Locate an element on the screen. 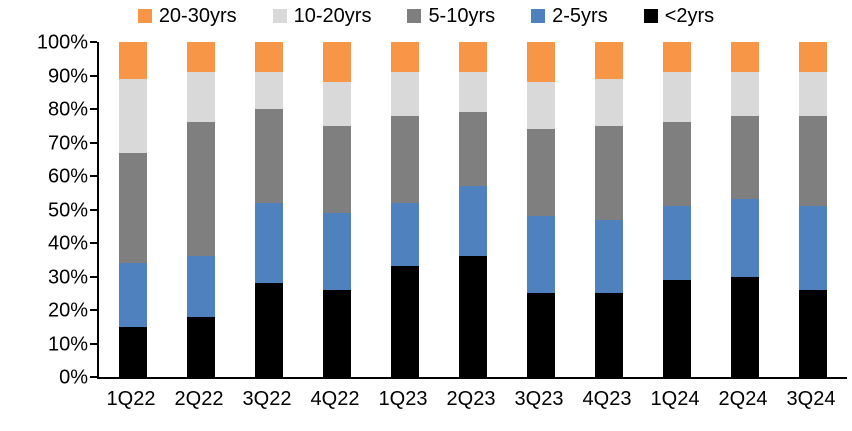 The height and width of the screenshot is (431, 852). bar-2q24-segment-20-30yrs is located at coordinates (745, 57).